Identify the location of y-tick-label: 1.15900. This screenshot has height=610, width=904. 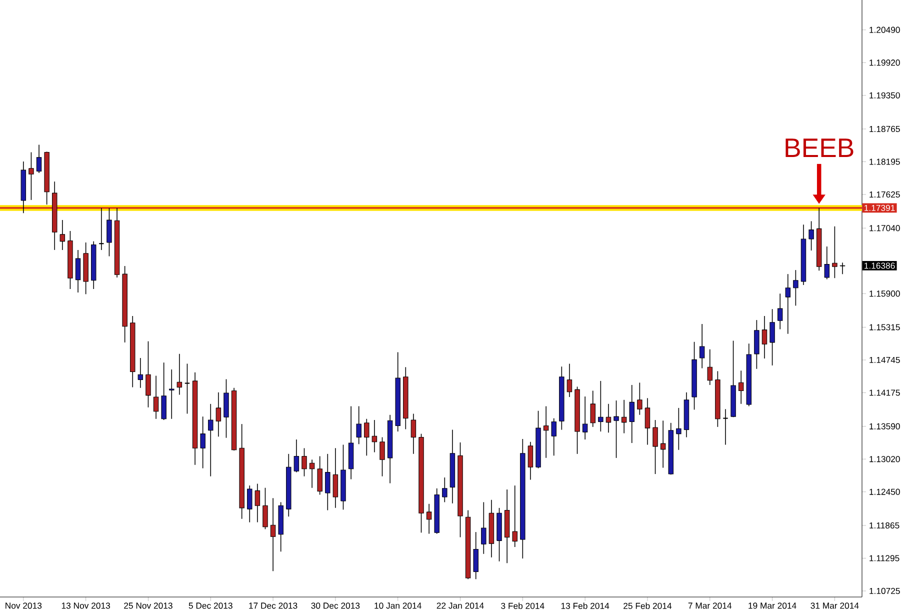
(885, 293).